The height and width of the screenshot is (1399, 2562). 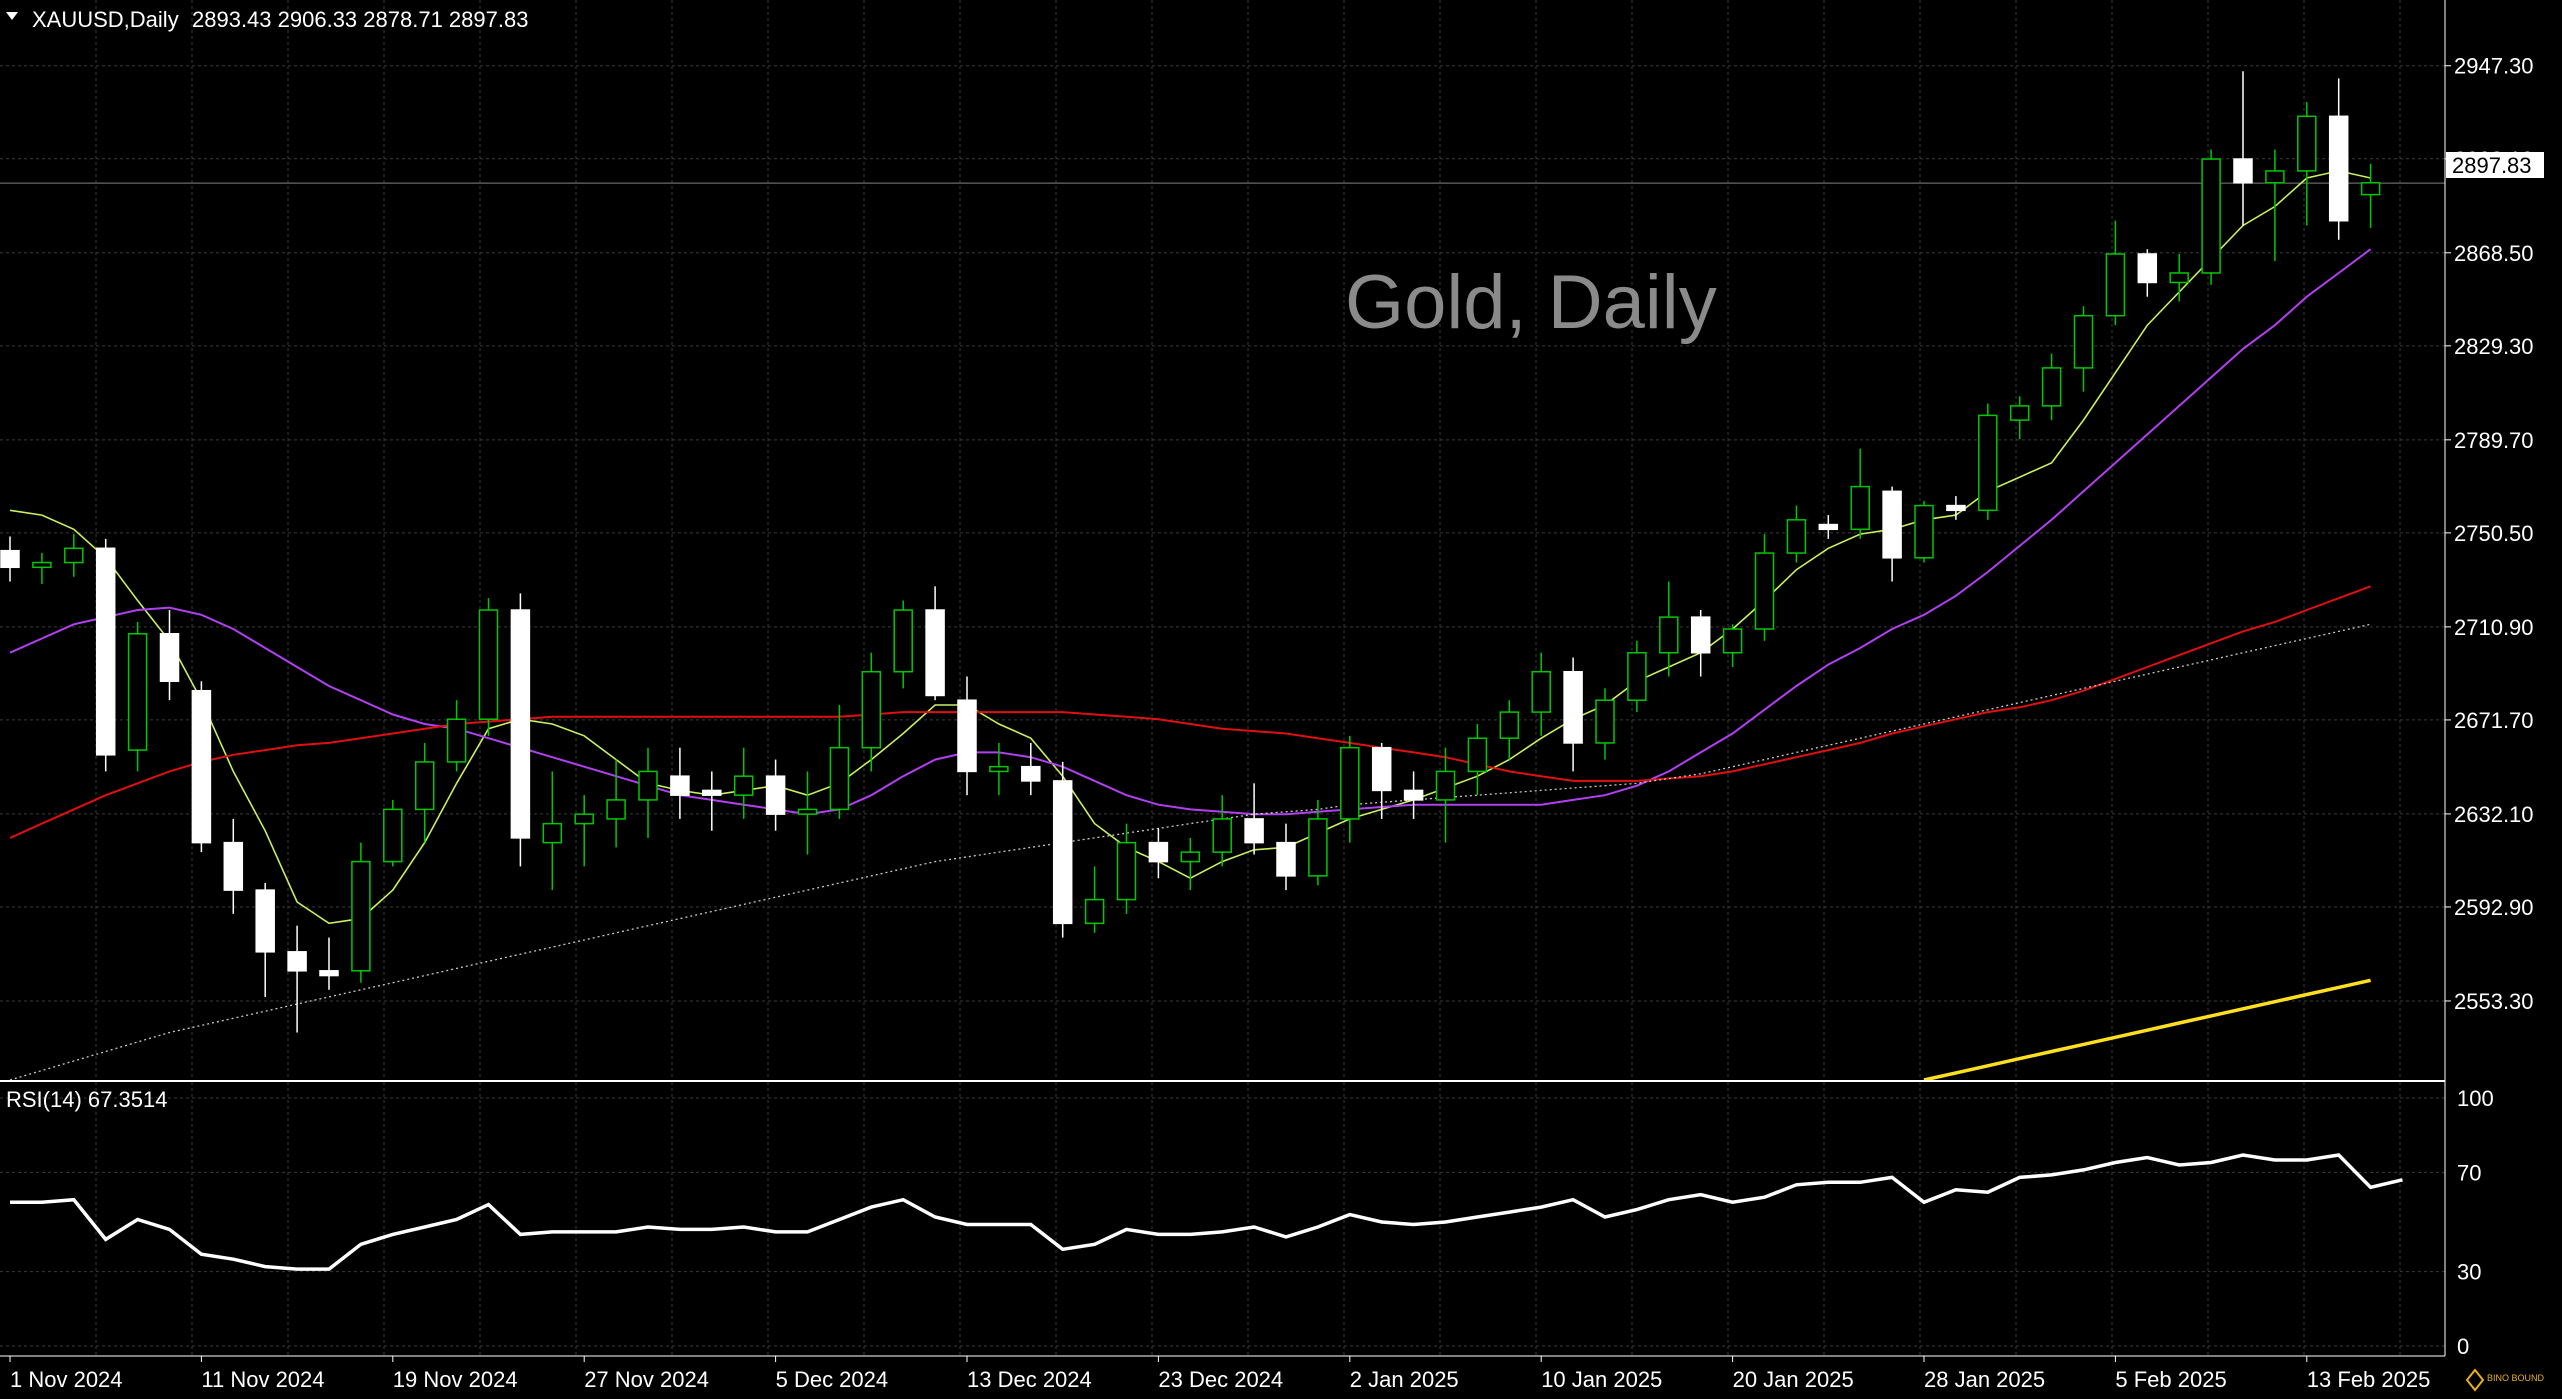 I want to click on price-tick-label: 2750.50, so click(x=2494, y=533).